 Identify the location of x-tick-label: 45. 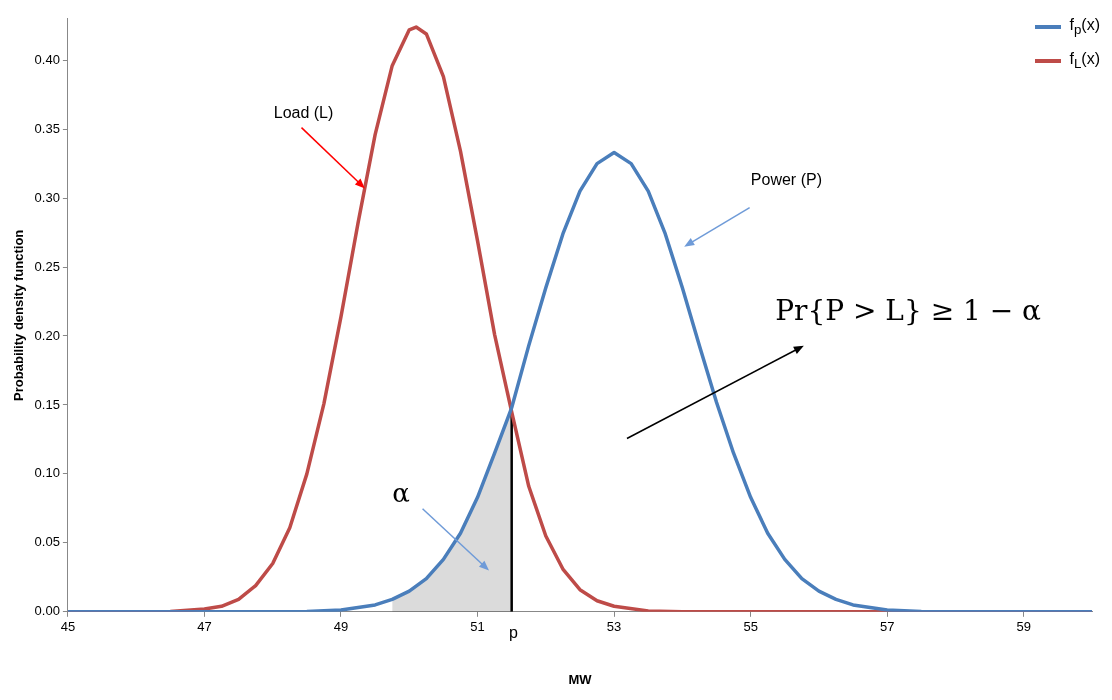
(68, 627).